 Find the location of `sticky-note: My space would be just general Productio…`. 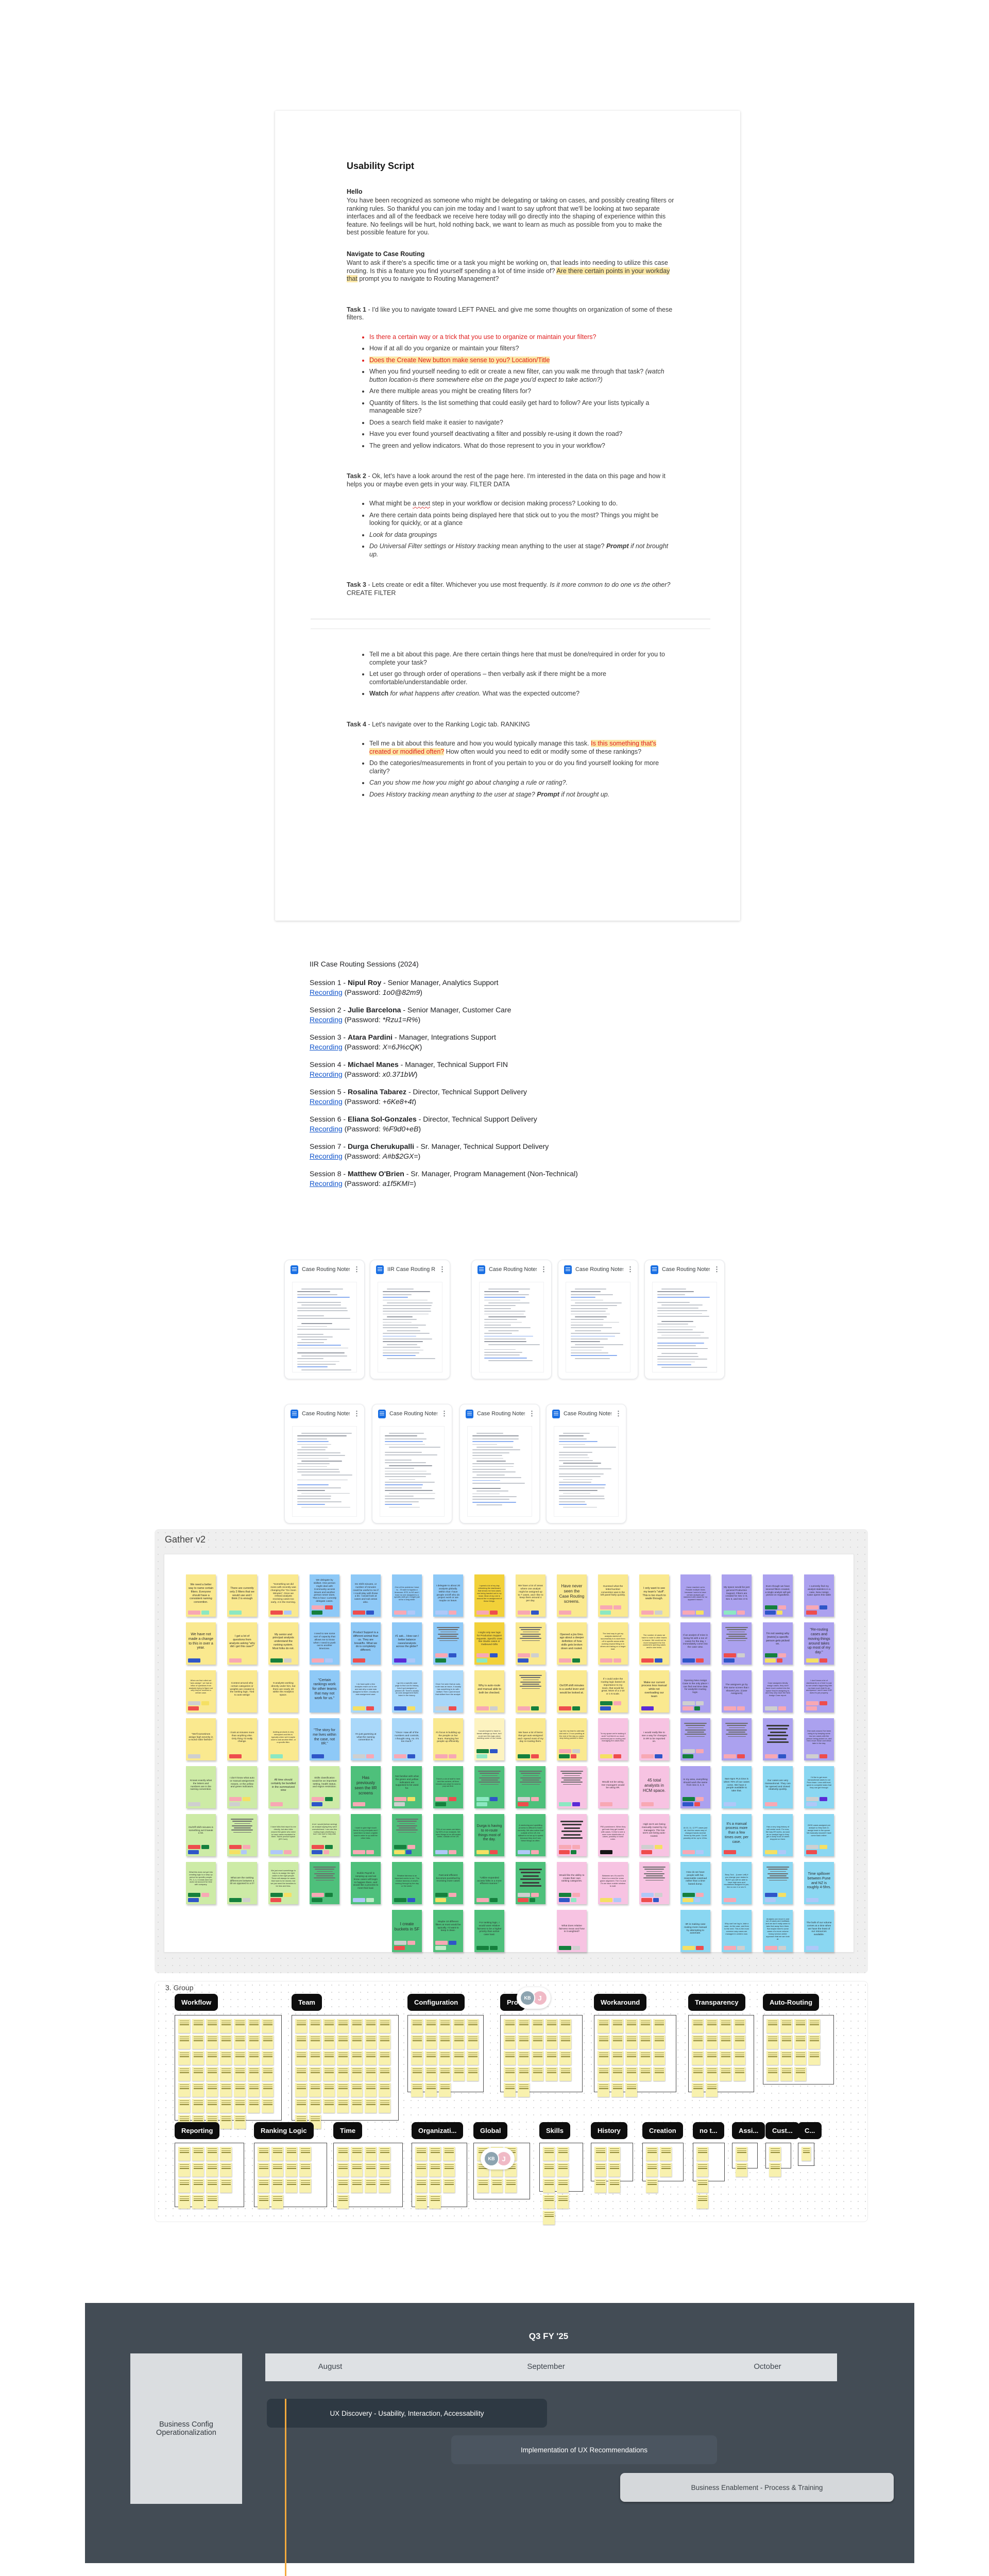

sticky-note: My space would be just general Productio… is located at coordinates (737, 1595).